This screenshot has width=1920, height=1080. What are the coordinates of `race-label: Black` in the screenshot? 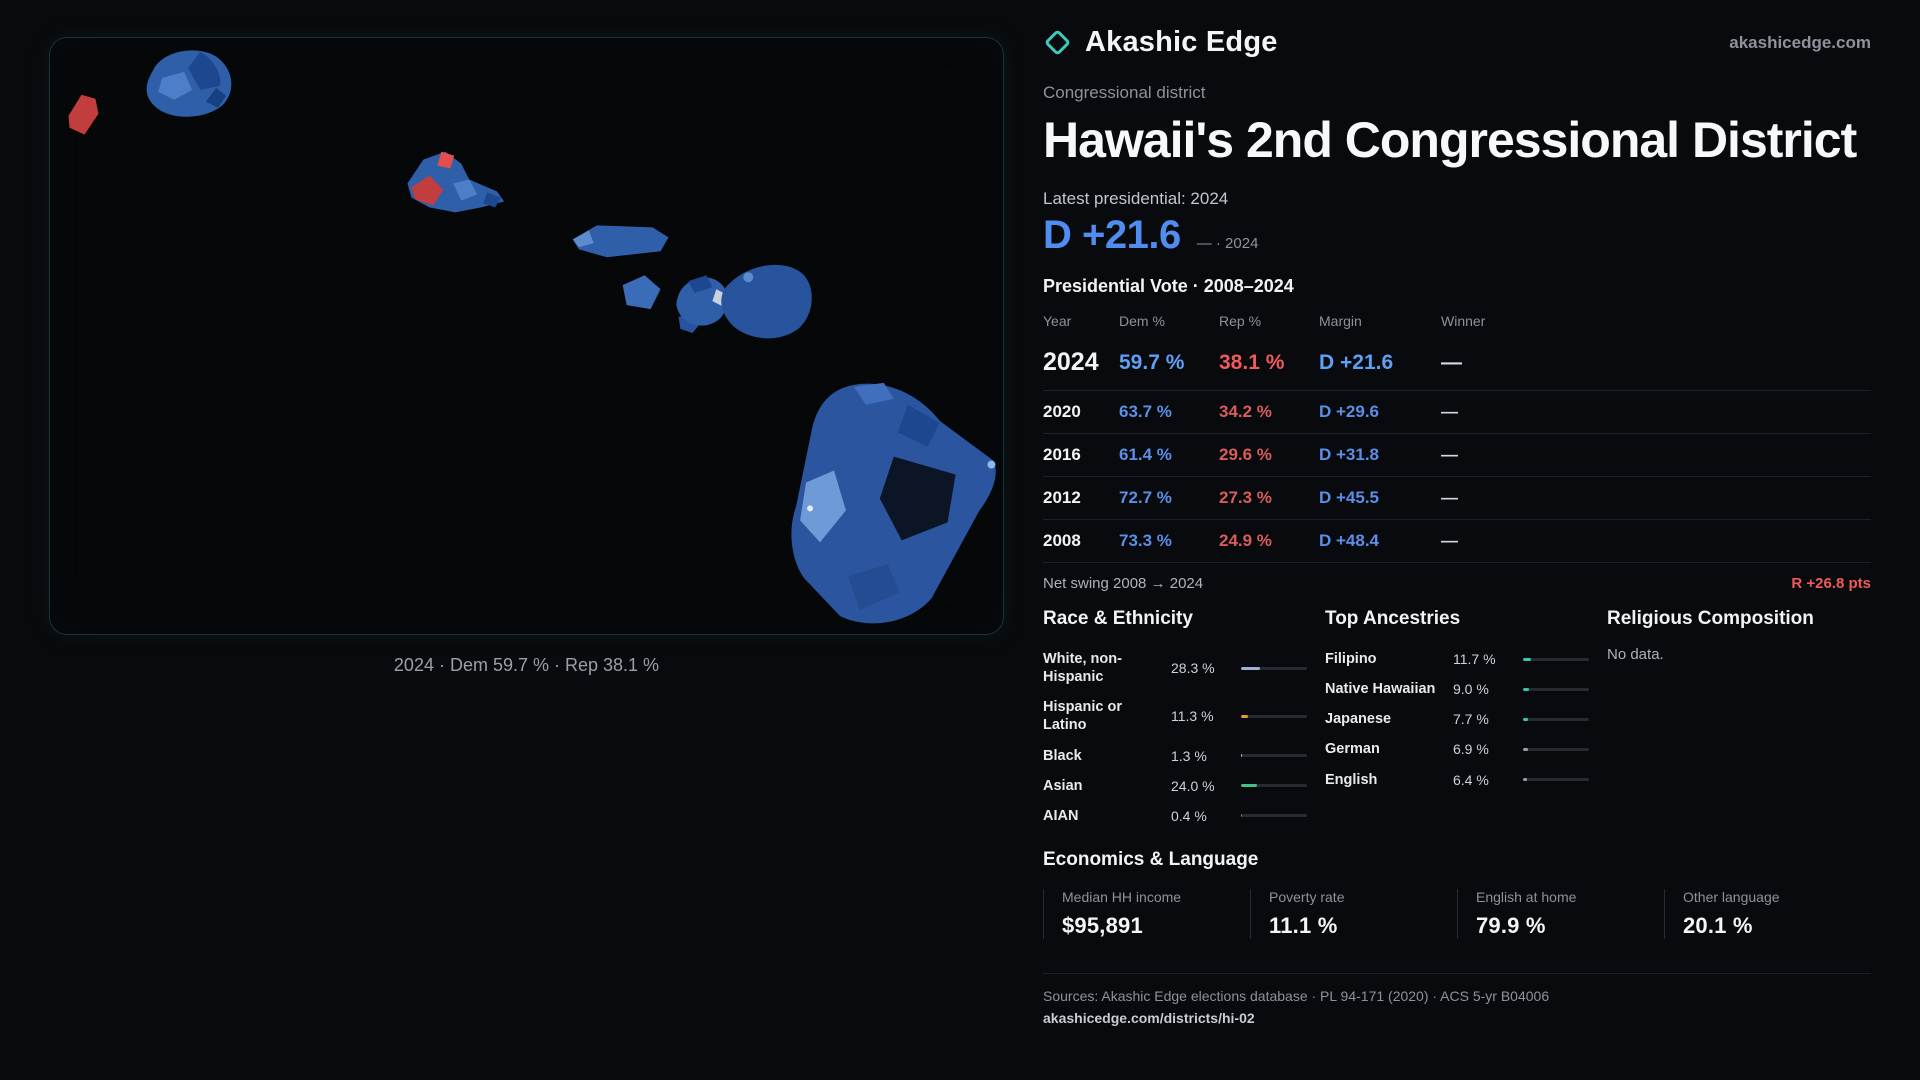 It's located at (1062, 755).